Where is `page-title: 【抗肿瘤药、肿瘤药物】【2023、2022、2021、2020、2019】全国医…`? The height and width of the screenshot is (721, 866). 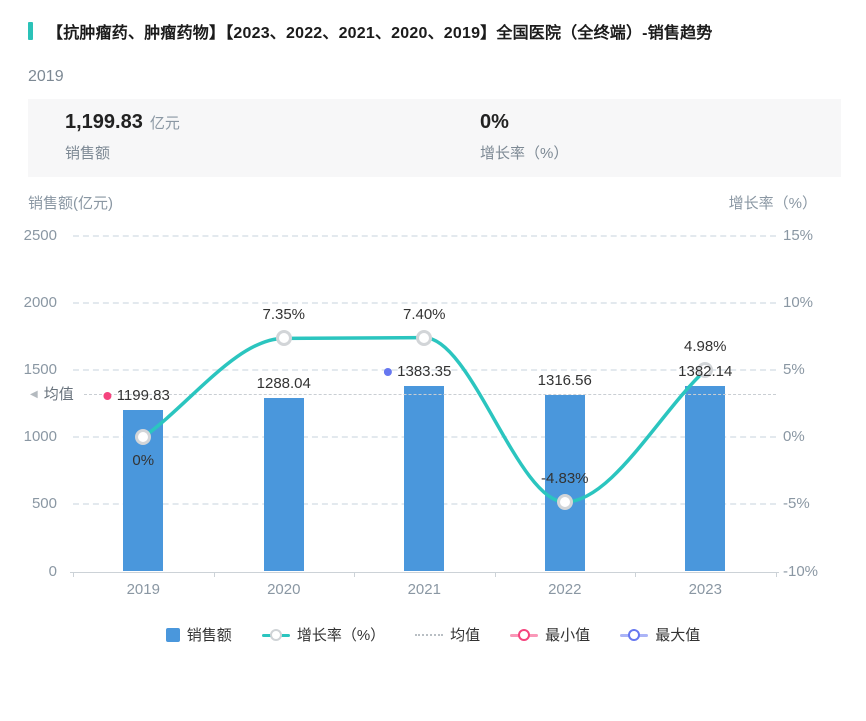
page-title: 【抗肿瘤药、肿瘤药物】【2023、2022、2021、2020、2019】全国医… is located at coordinates (380, 33).